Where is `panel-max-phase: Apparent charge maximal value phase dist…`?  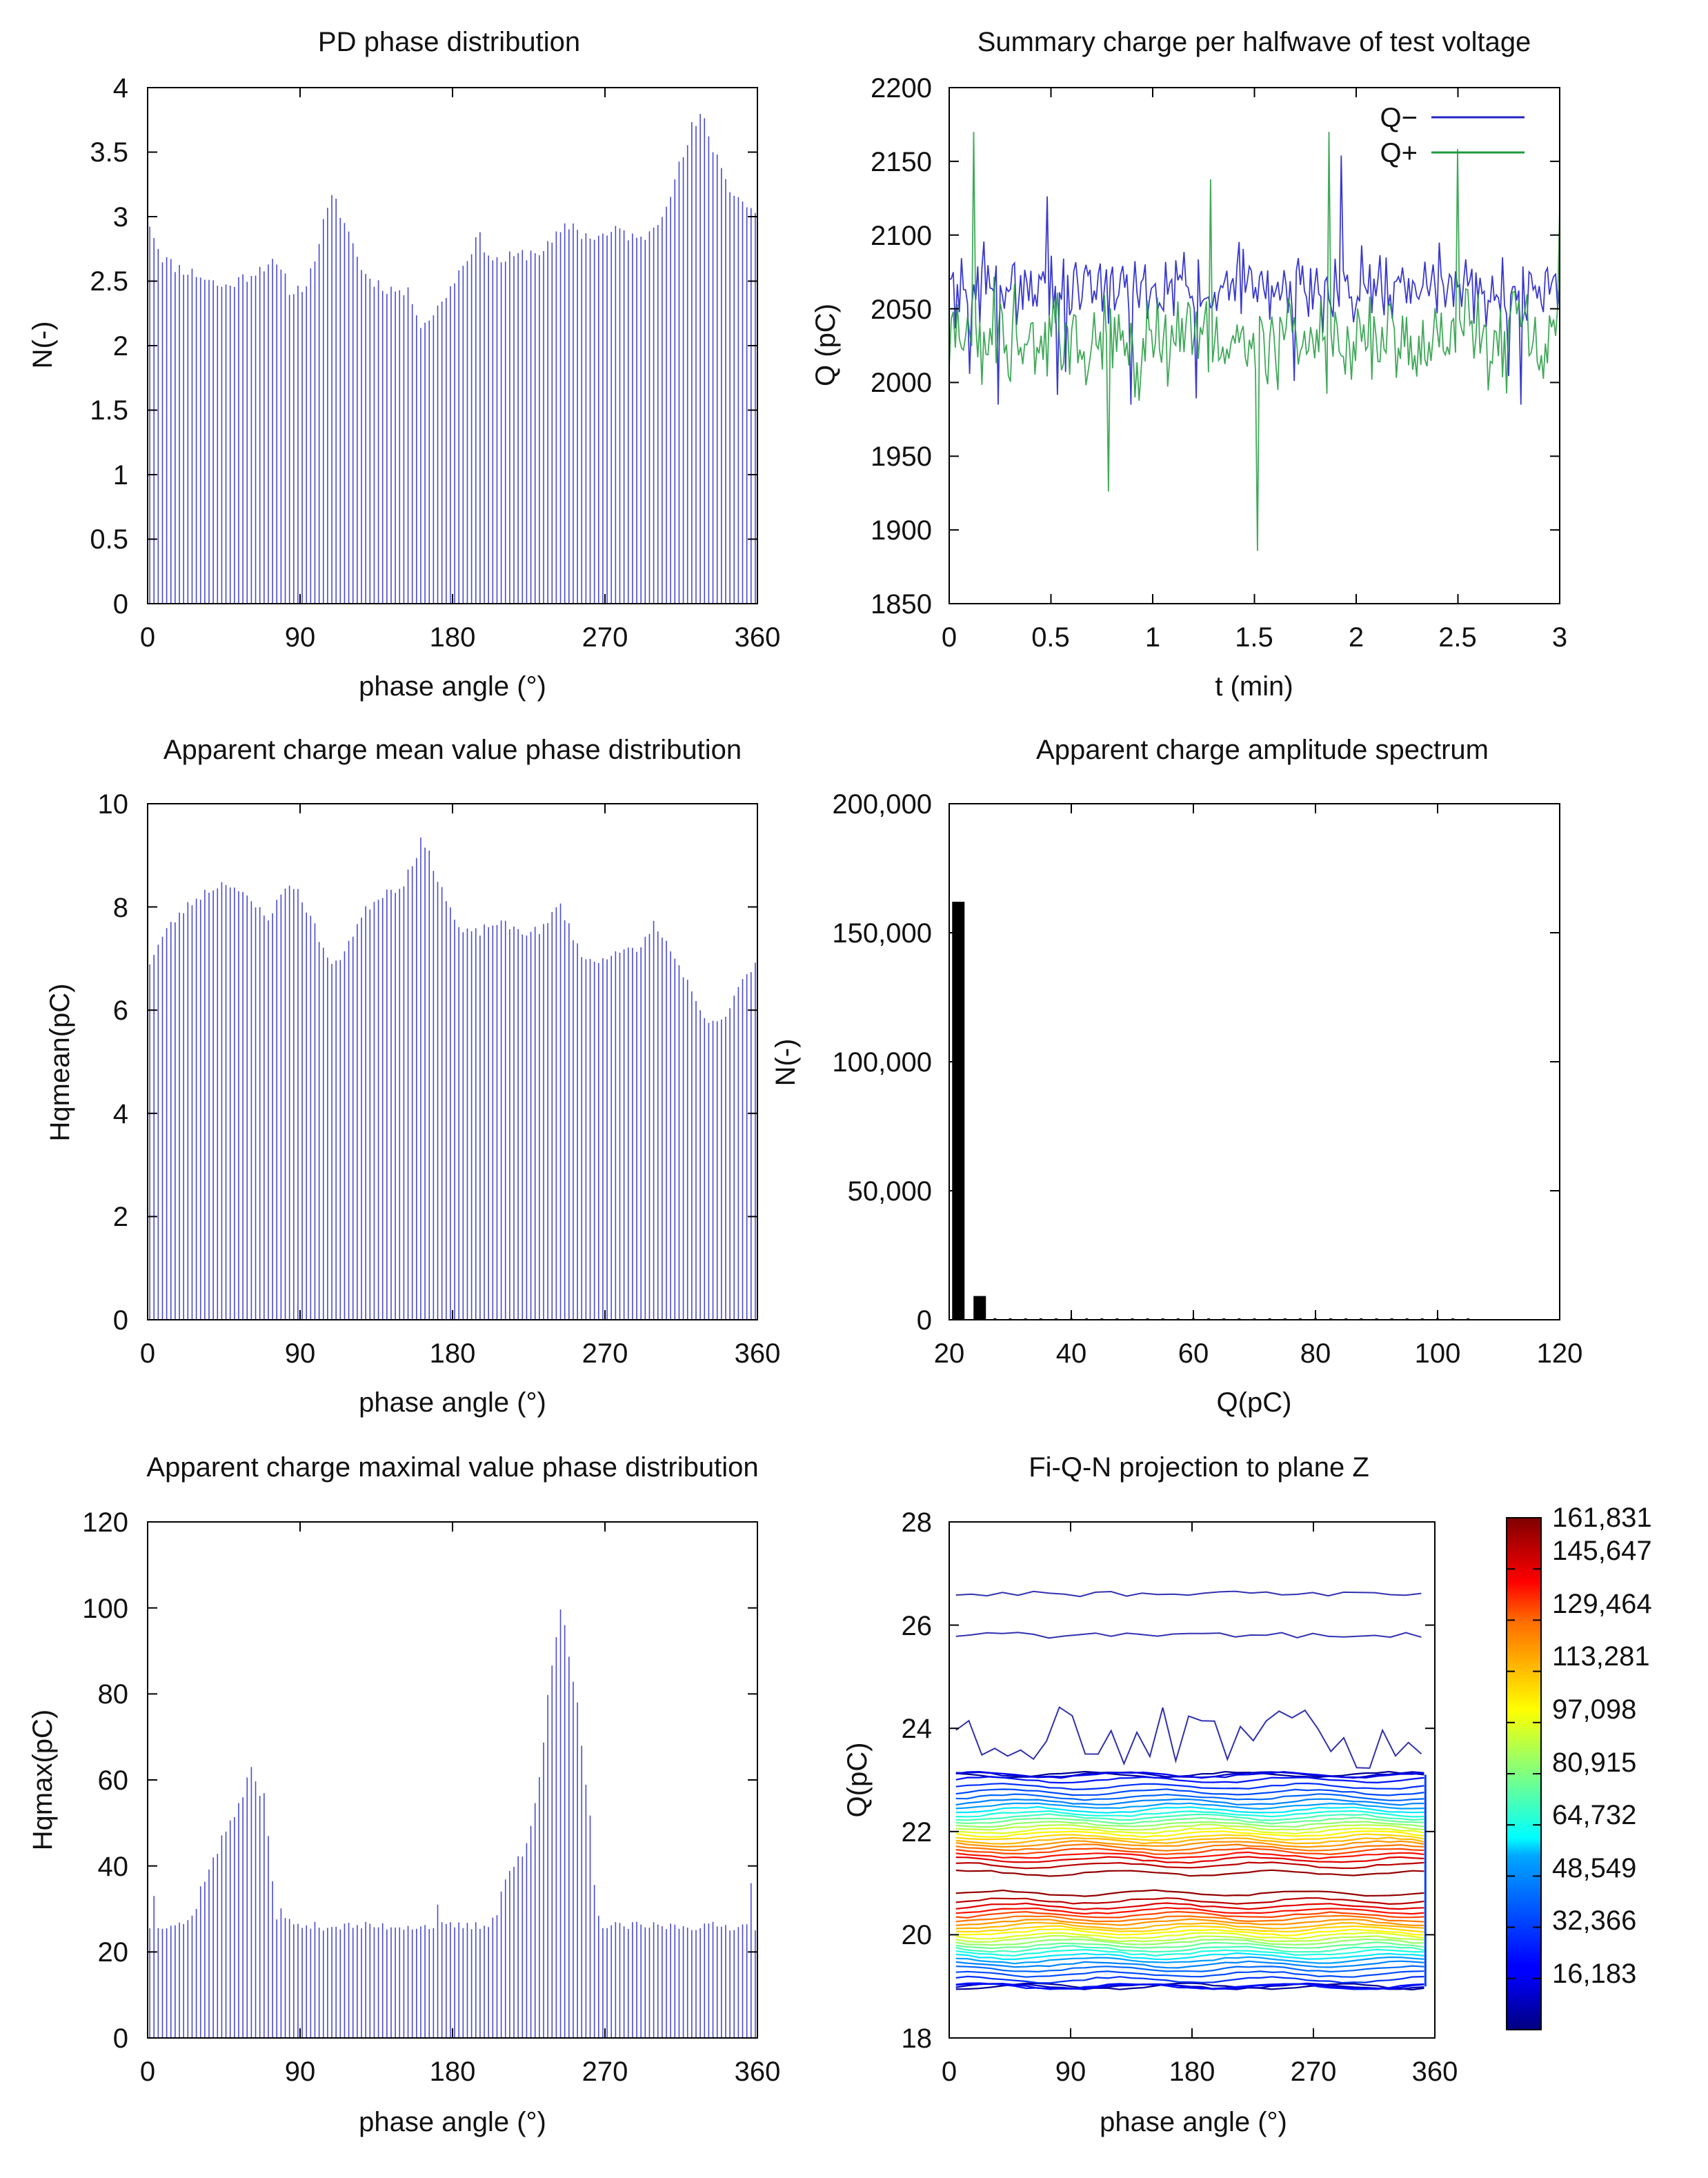 panel-max-phase: Apparent charge maximal value phase dist… is located at coordinates (404, 1794).